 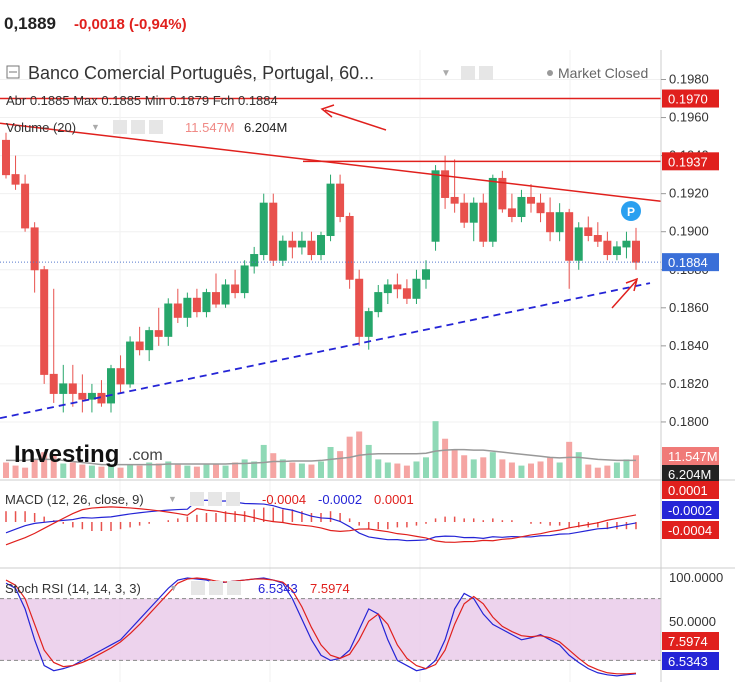 I want to click on volume-ma-label-bg, so click(x=690, y=474).